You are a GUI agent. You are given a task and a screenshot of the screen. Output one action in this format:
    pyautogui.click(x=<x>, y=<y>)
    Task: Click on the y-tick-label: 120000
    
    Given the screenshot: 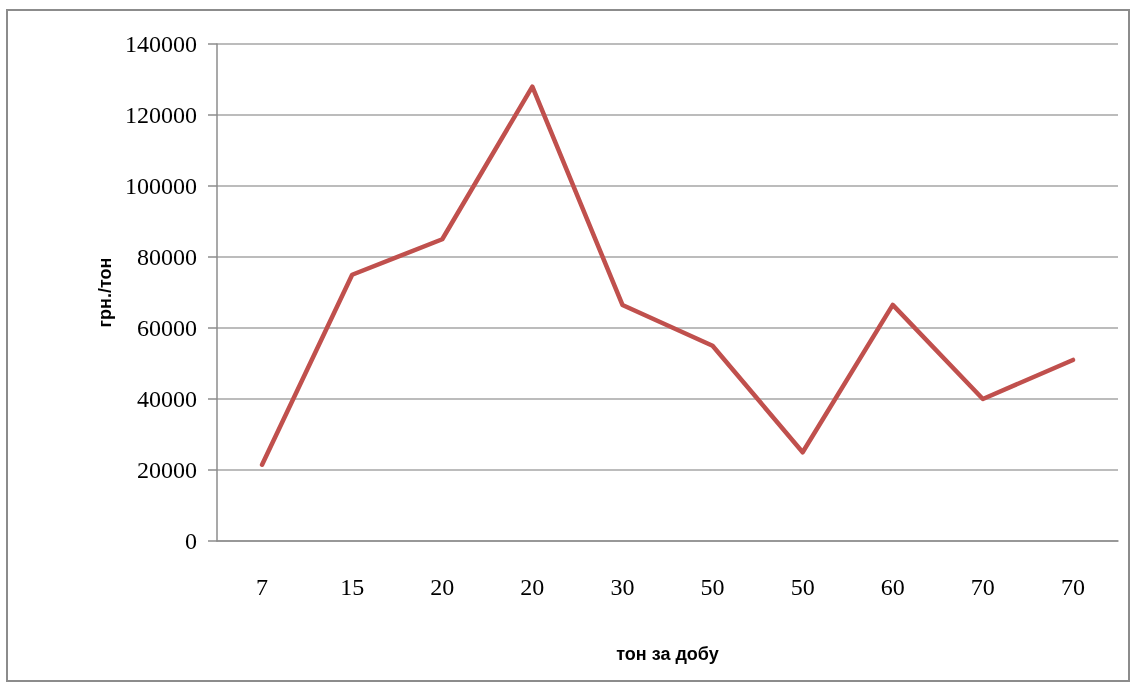 What is the action you would take?
    pyautogui.click(x=161, y=115)
    